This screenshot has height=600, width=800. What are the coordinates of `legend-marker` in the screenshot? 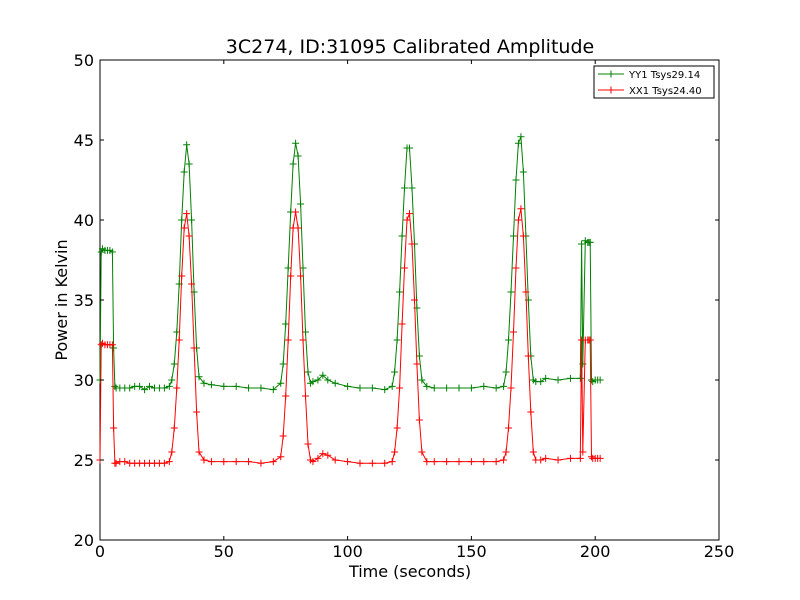 It's located at (611, 90).